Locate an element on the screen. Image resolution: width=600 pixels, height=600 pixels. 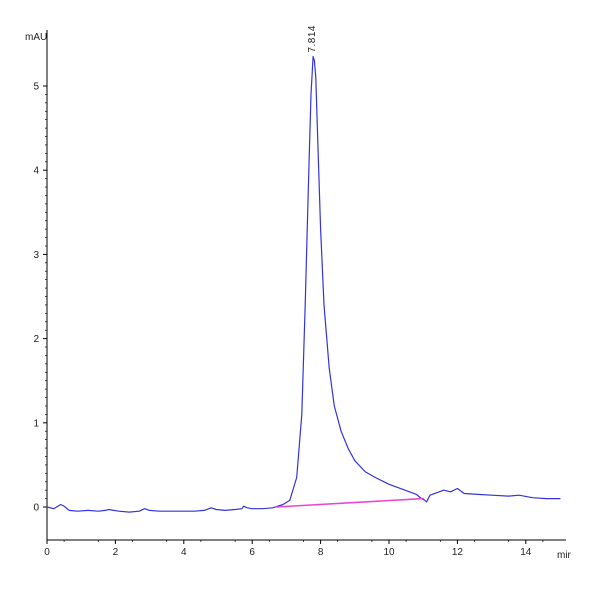
x-tick-label: 12 is located at coordinates (458, 552).